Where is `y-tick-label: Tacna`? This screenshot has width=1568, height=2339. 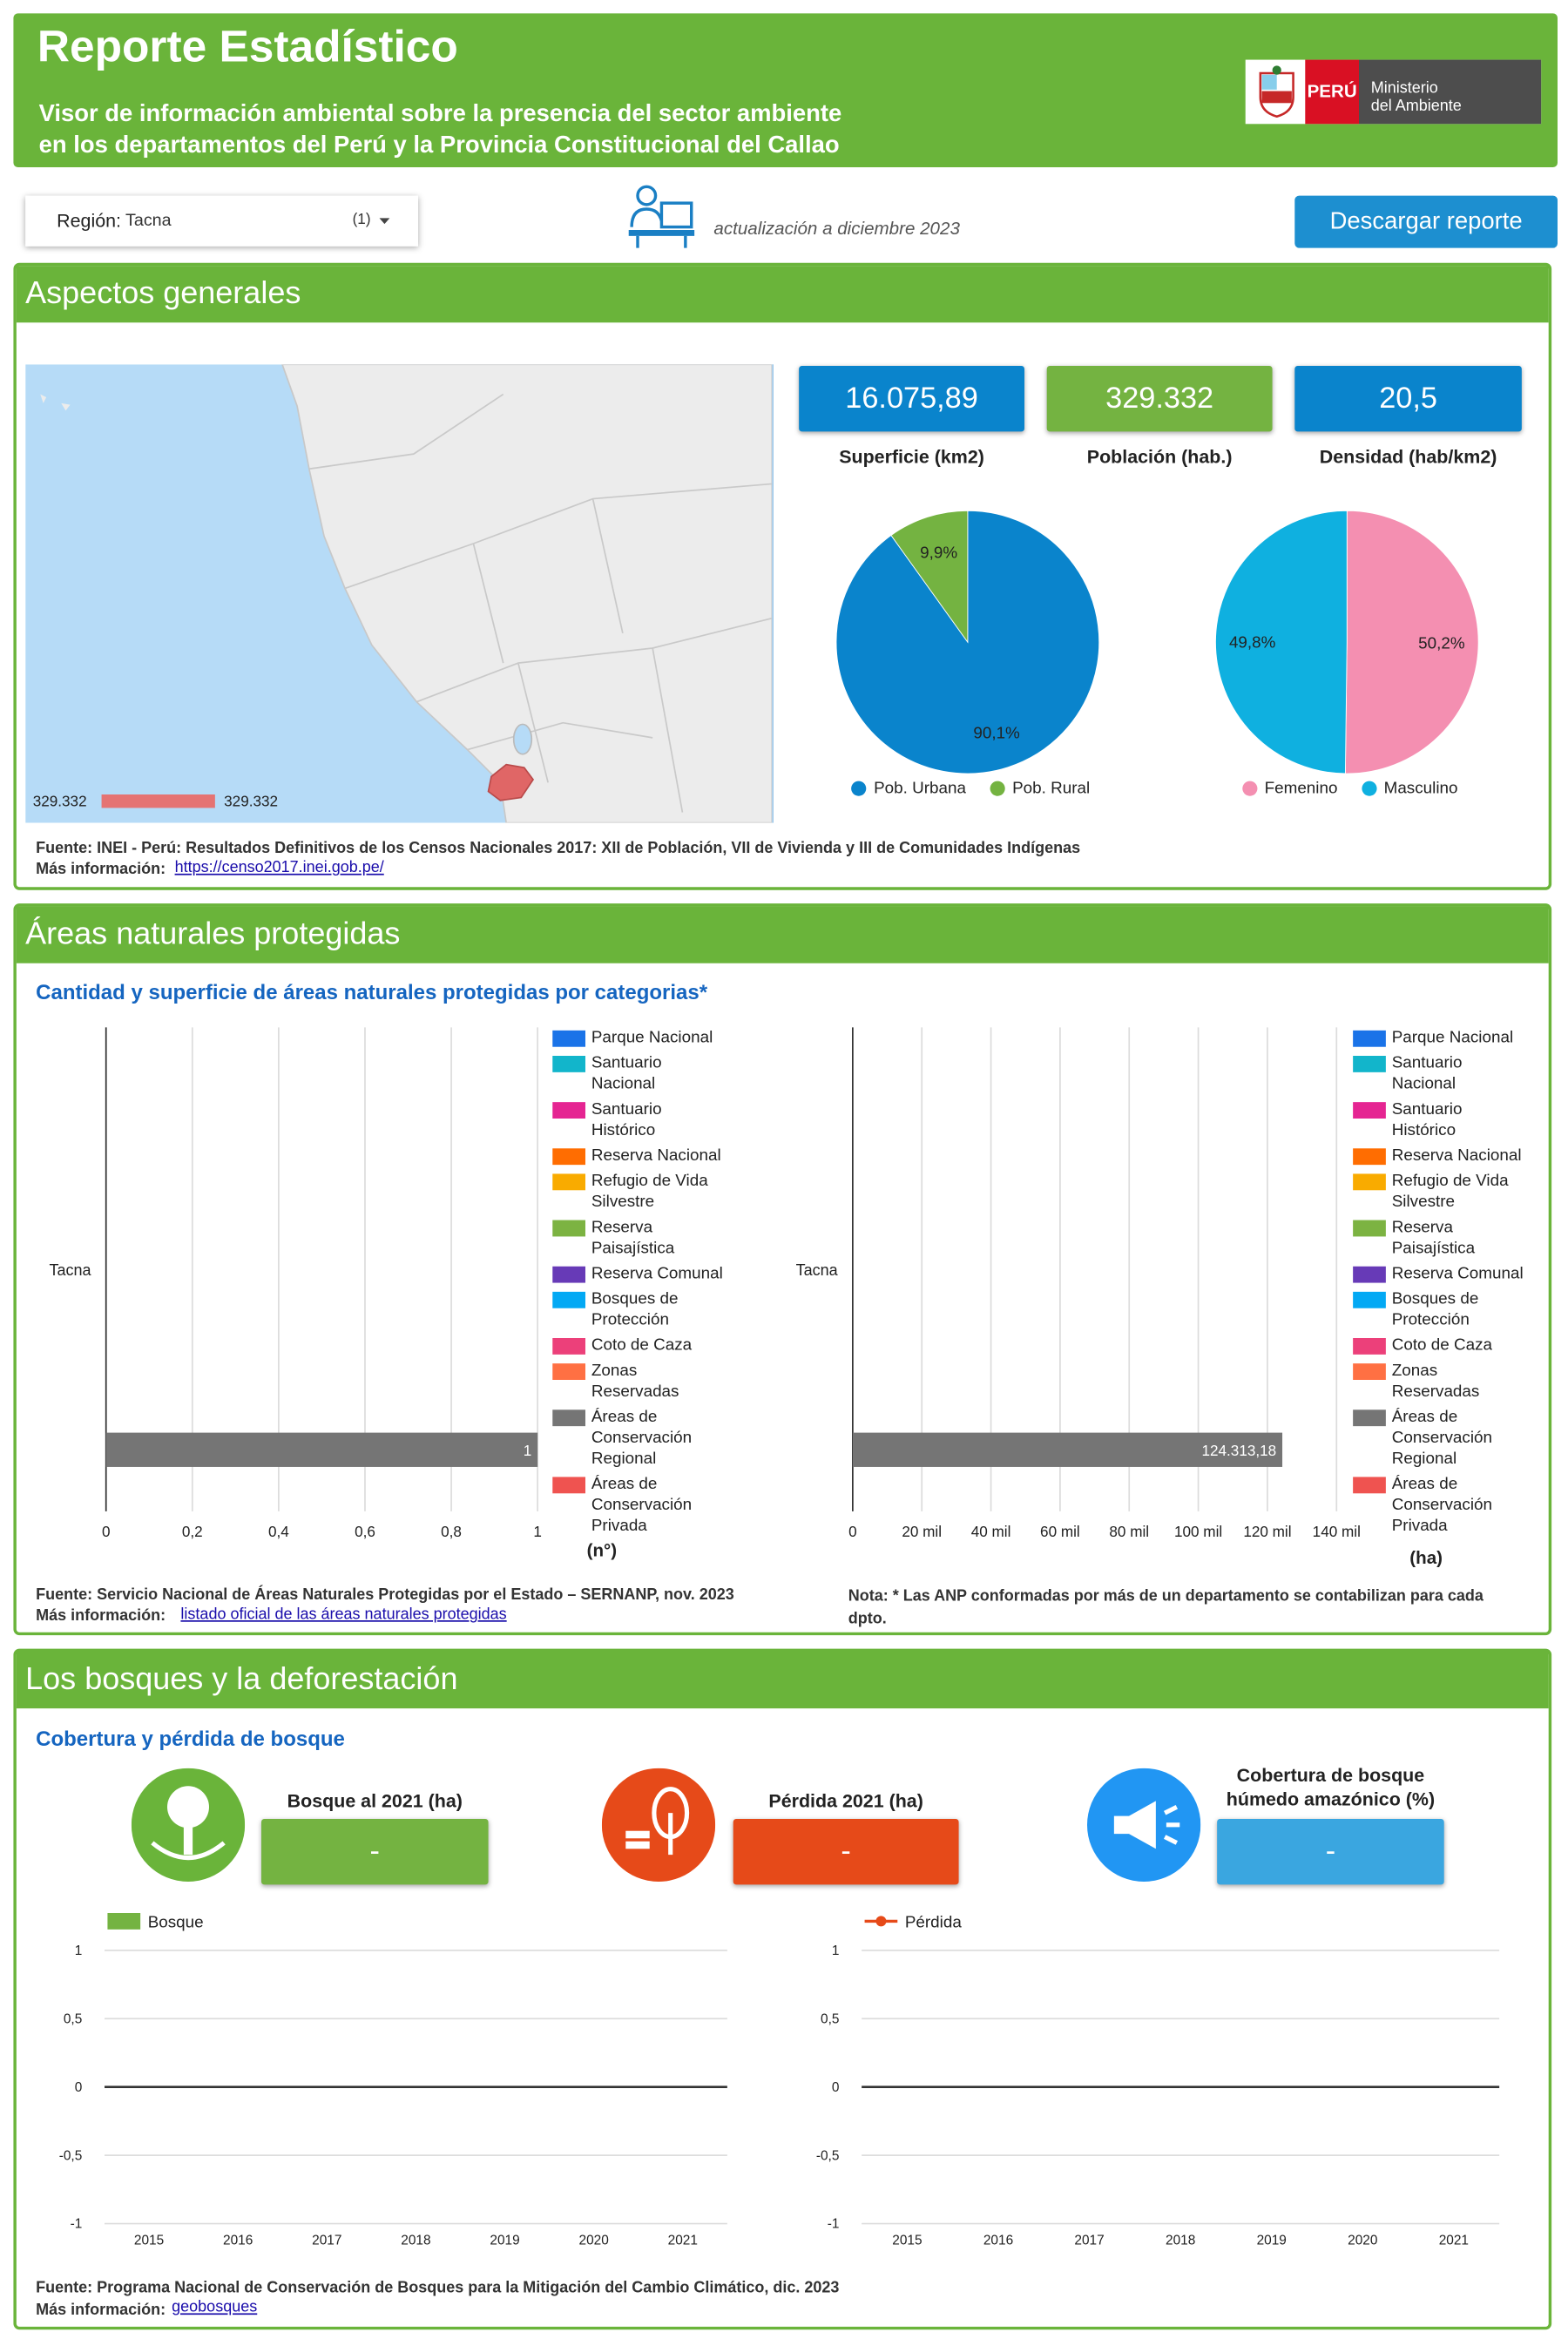
y-tick-label: Tacna is located at coordinates (817, 1270).